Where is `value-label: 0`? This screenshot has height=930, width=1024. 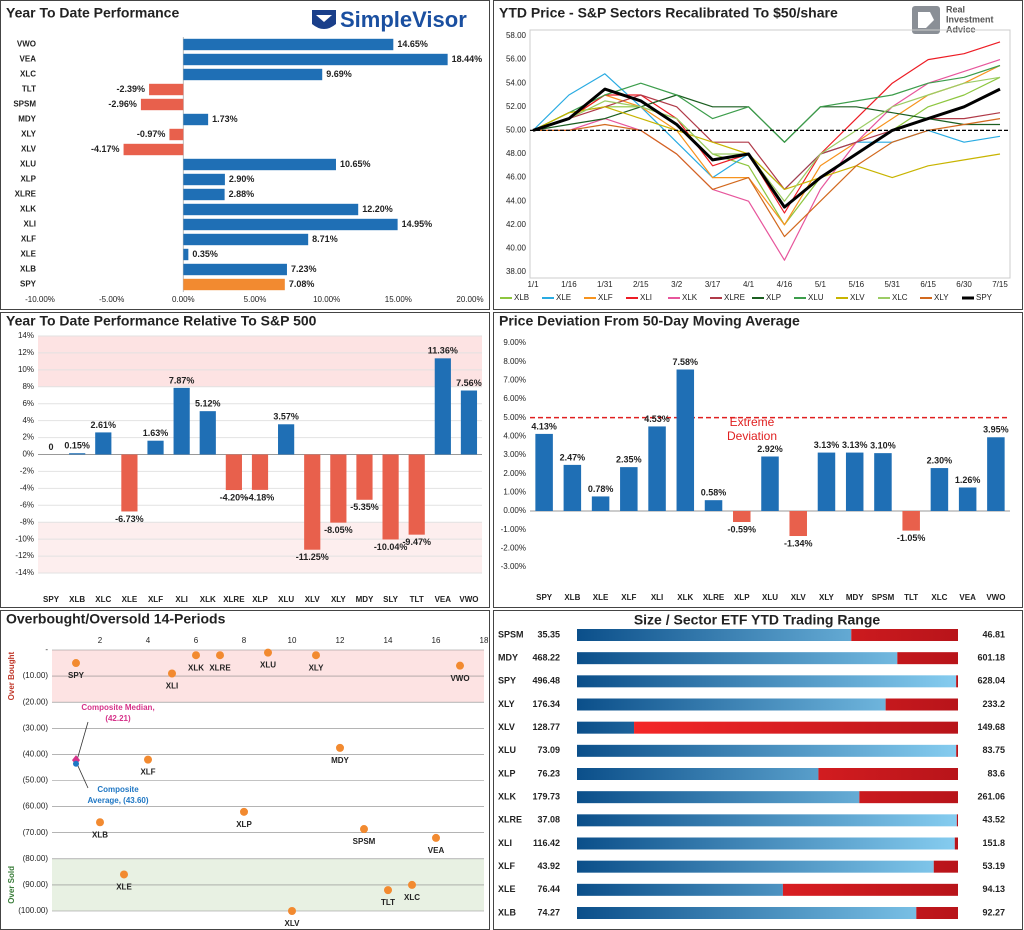
value-label: 0 is located at coordinates (51, 447).